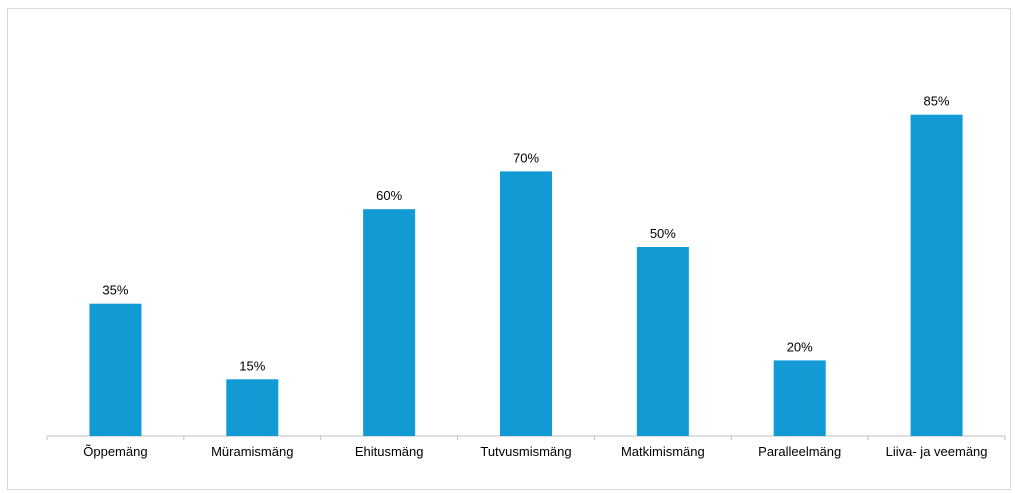 This screenshot has width=1015, height=493. I want to click on bar-value-label: 35%, so click(115, 290).